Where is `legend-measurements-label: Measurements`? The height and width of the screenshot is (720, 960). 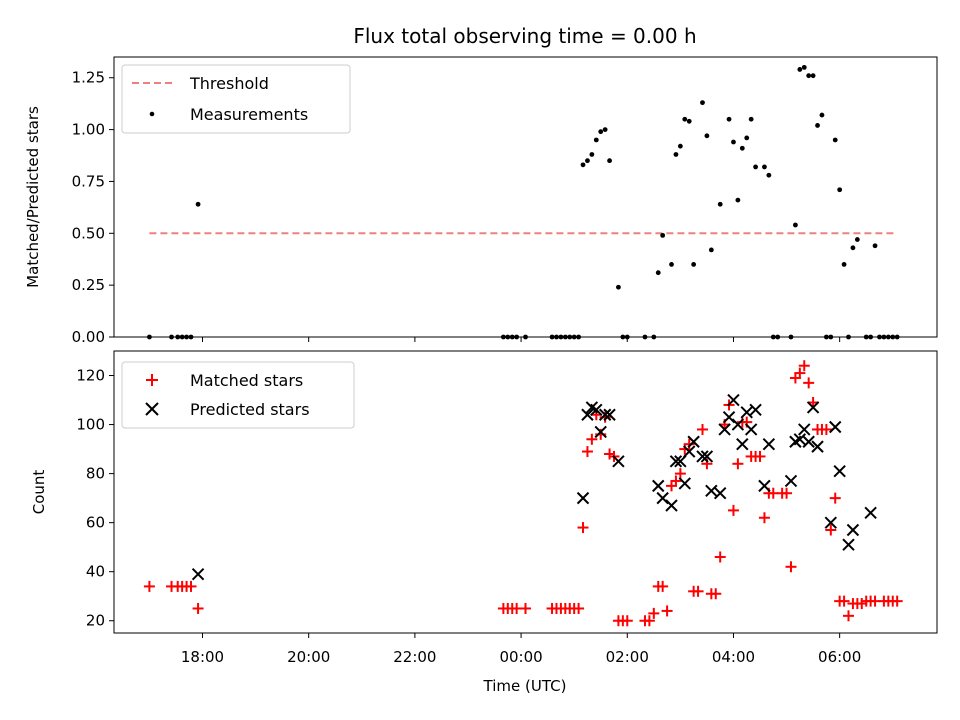 legend-measurements-label: Measurements is located at coordinates (249, 114).